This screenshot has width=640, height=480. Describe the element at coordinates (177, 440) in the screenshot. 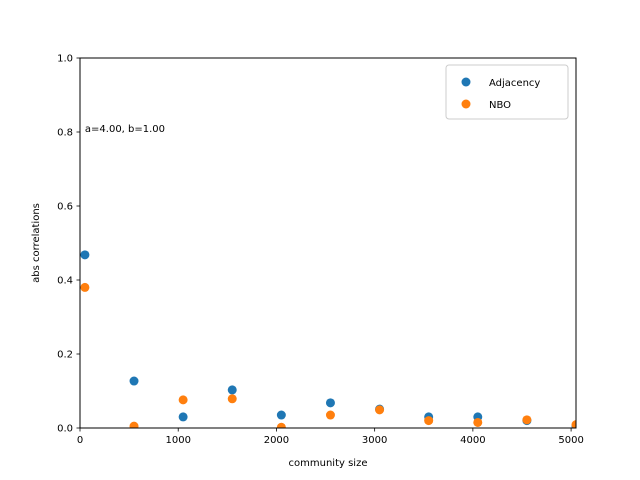

I see `x-tick-label: 1000` at that location.